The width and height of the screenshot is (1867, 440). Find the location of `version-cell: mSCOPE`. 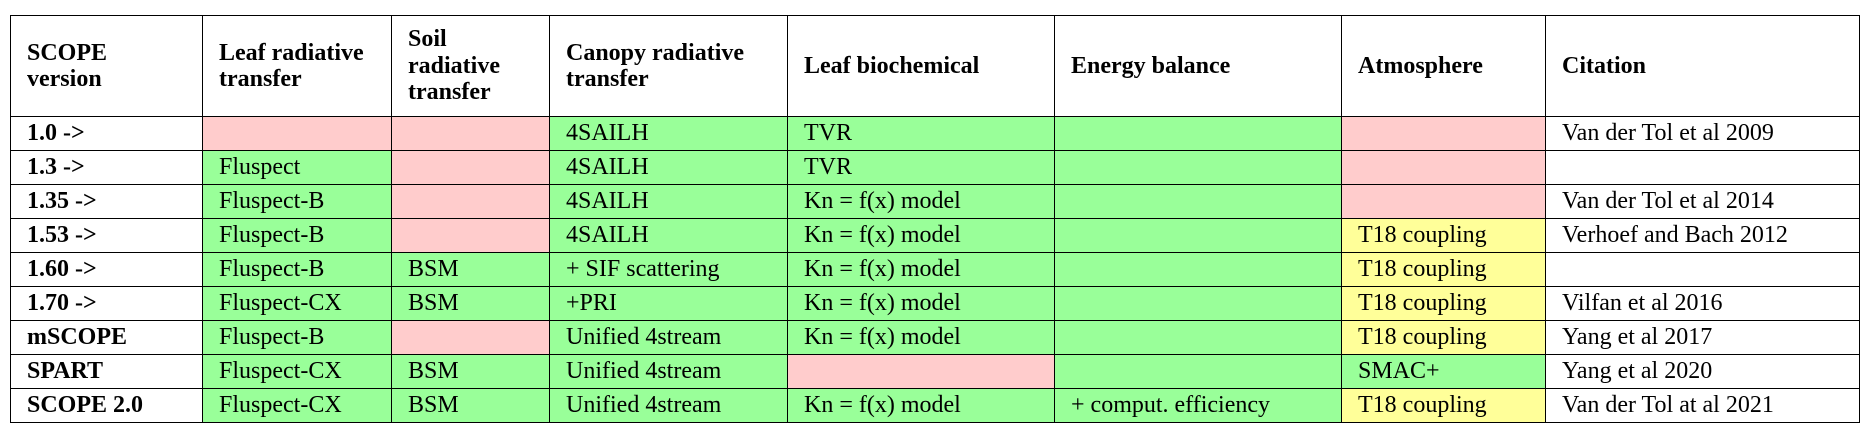

version-cell: mSCOPE is located at coordinates (106, 337).